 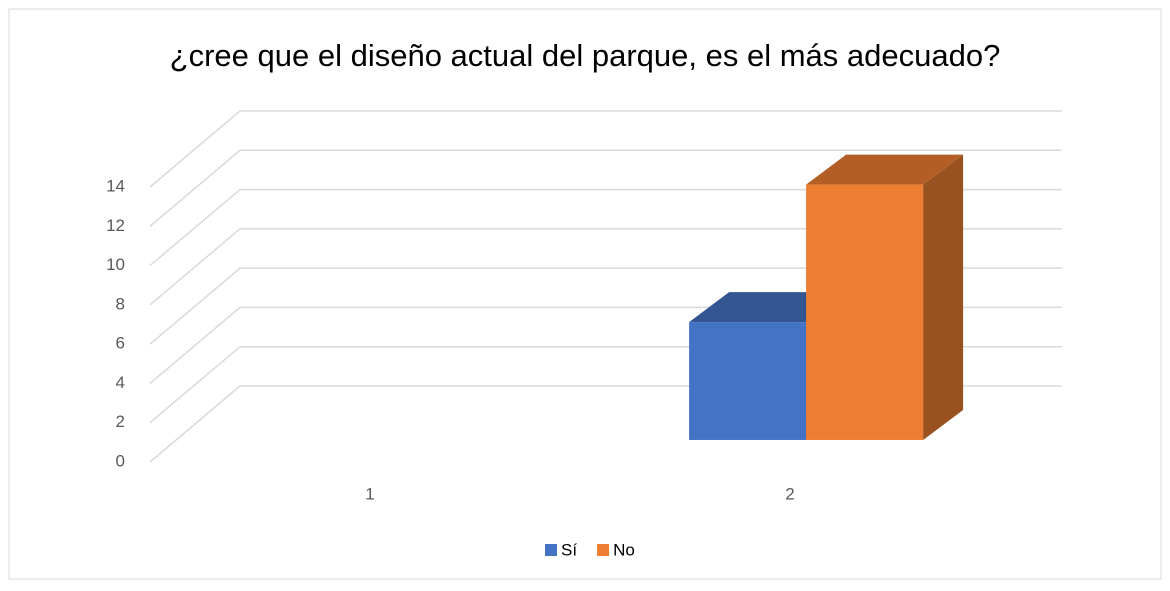 What do you see at coordinates (115, 185) in the screenshot?
I see `y-tick-label: 14` at bounding box center [115, 185].